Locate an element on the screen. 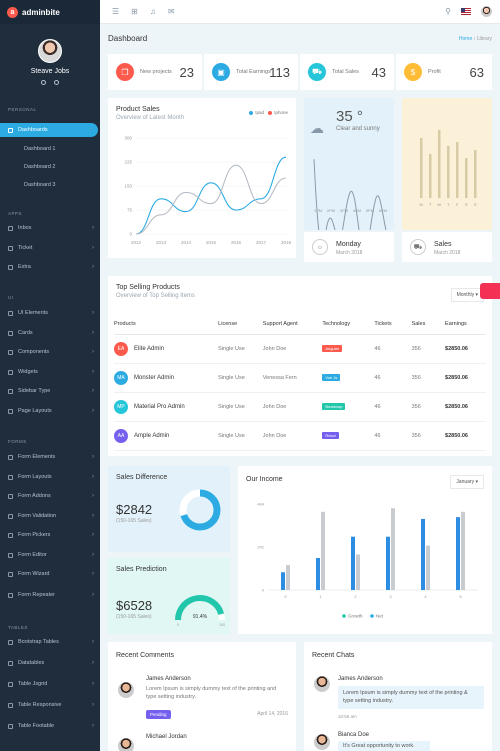 Image resolution: width=500 pixels, height=751 pixels. sidebar-item-label: Ticket is located at coordinates (25, 248).